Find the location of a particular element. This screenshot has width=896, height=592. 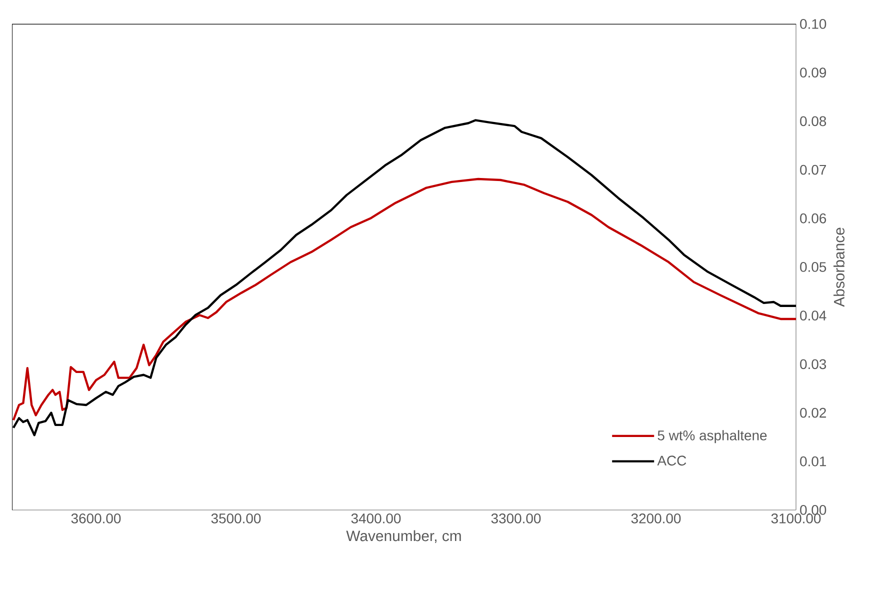

y-axis-title: Absorbance is located at coordinates (839, 267).